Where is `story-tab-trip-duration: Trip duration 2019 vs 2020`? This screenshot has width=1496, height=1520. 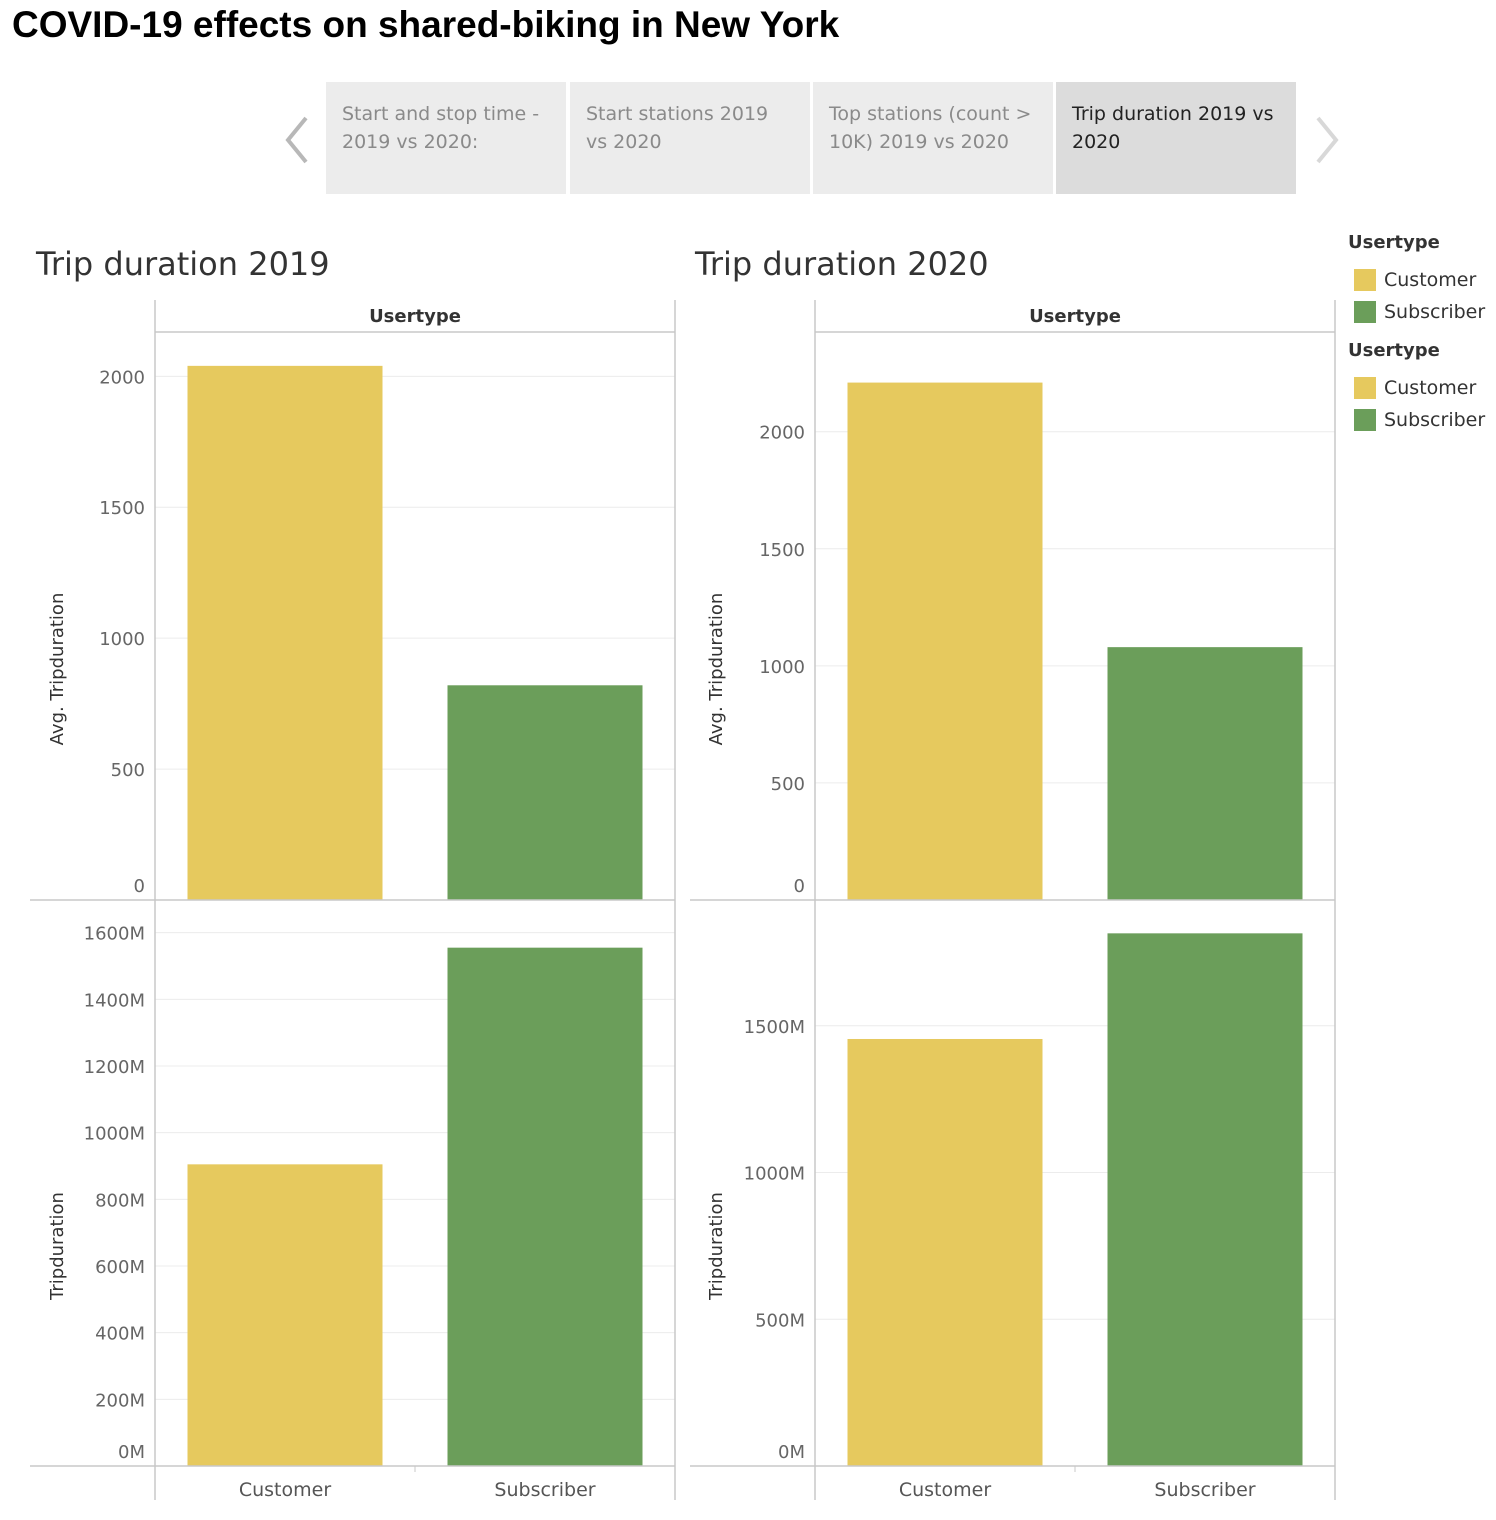
story-tab-trip-duration: Trip duration 2019 vs 2020 is located at coordinates (1176, 138).